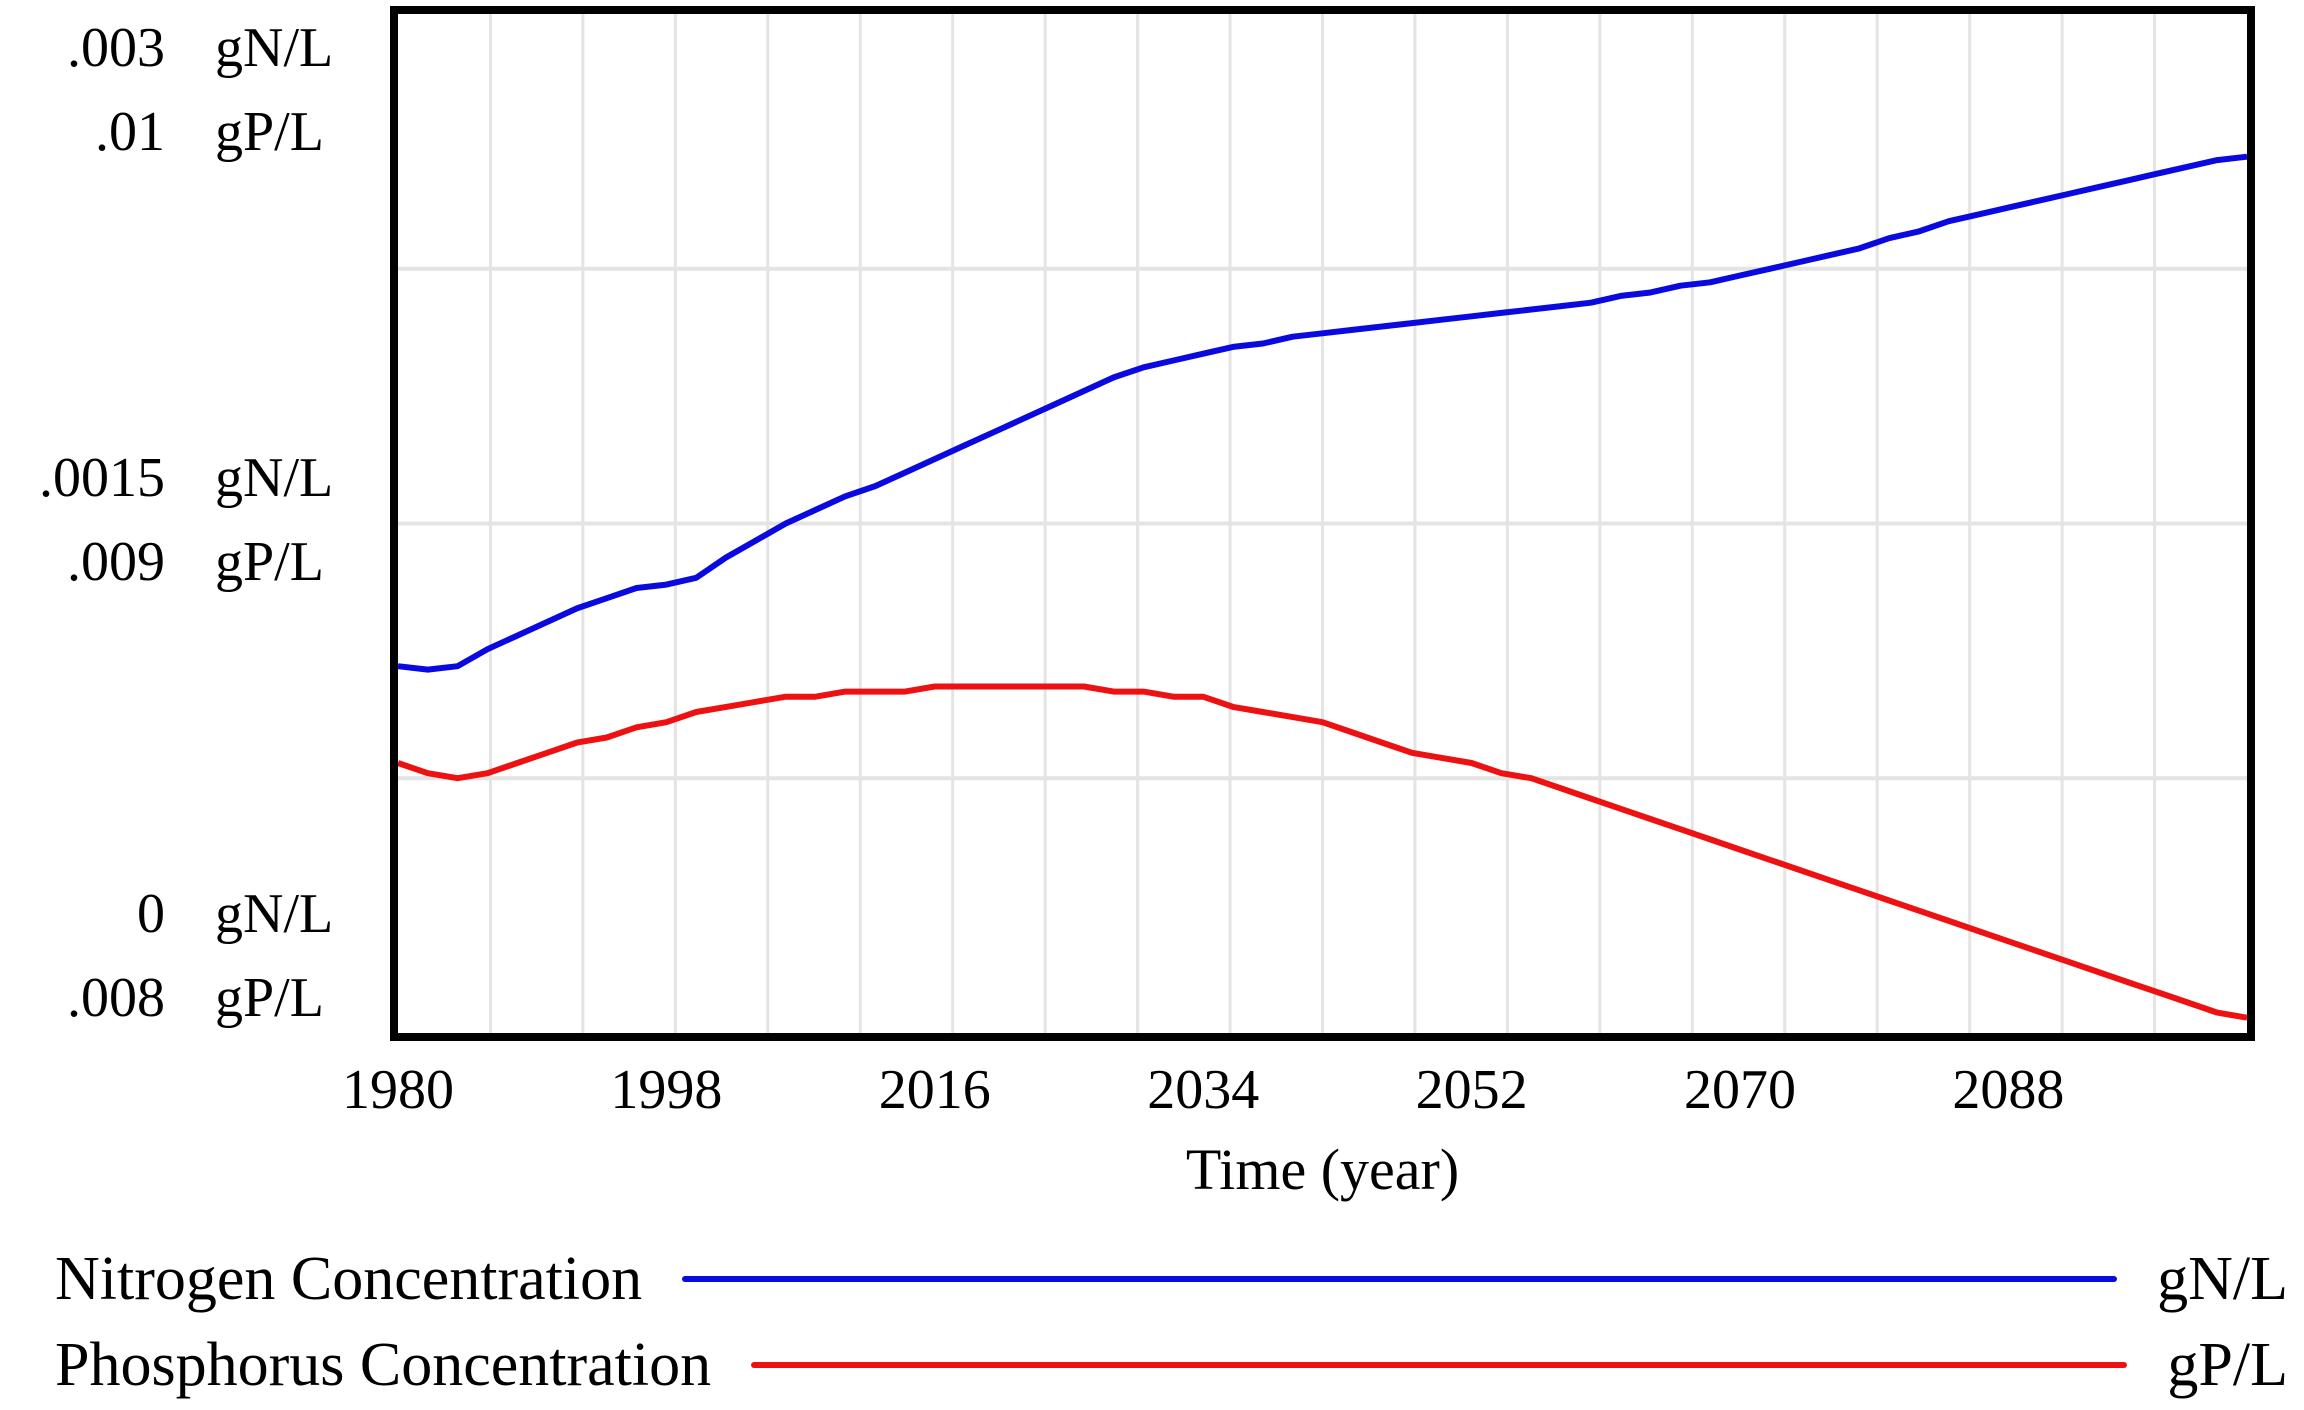  Describe the element at coordinates (1294, 1093) in the screenshot. I see `x-axis-ticks: 1980 1998 2016 2034 2052 2070 2088` at that location.